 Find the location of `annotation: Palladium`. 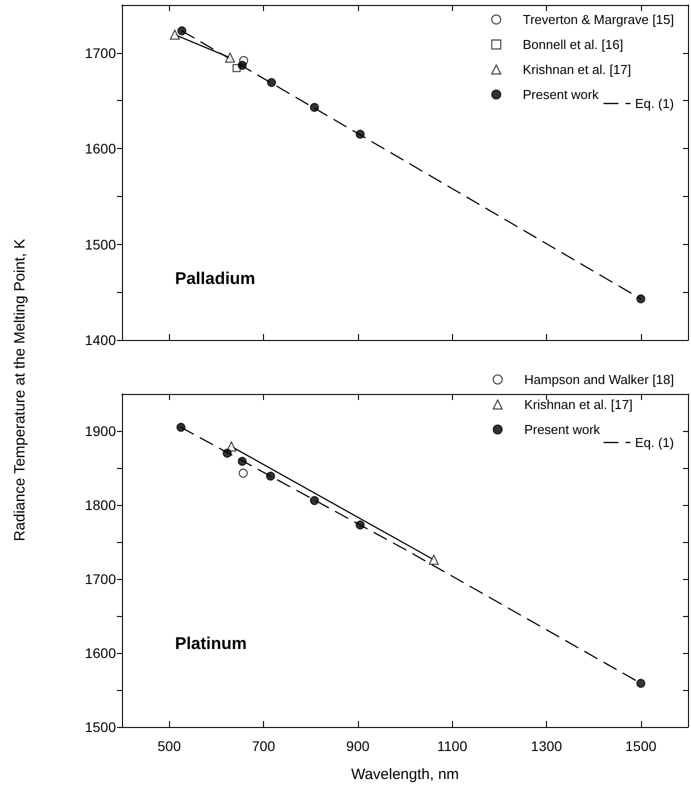

annotation: Palladium is located at coordinates (215, 278).